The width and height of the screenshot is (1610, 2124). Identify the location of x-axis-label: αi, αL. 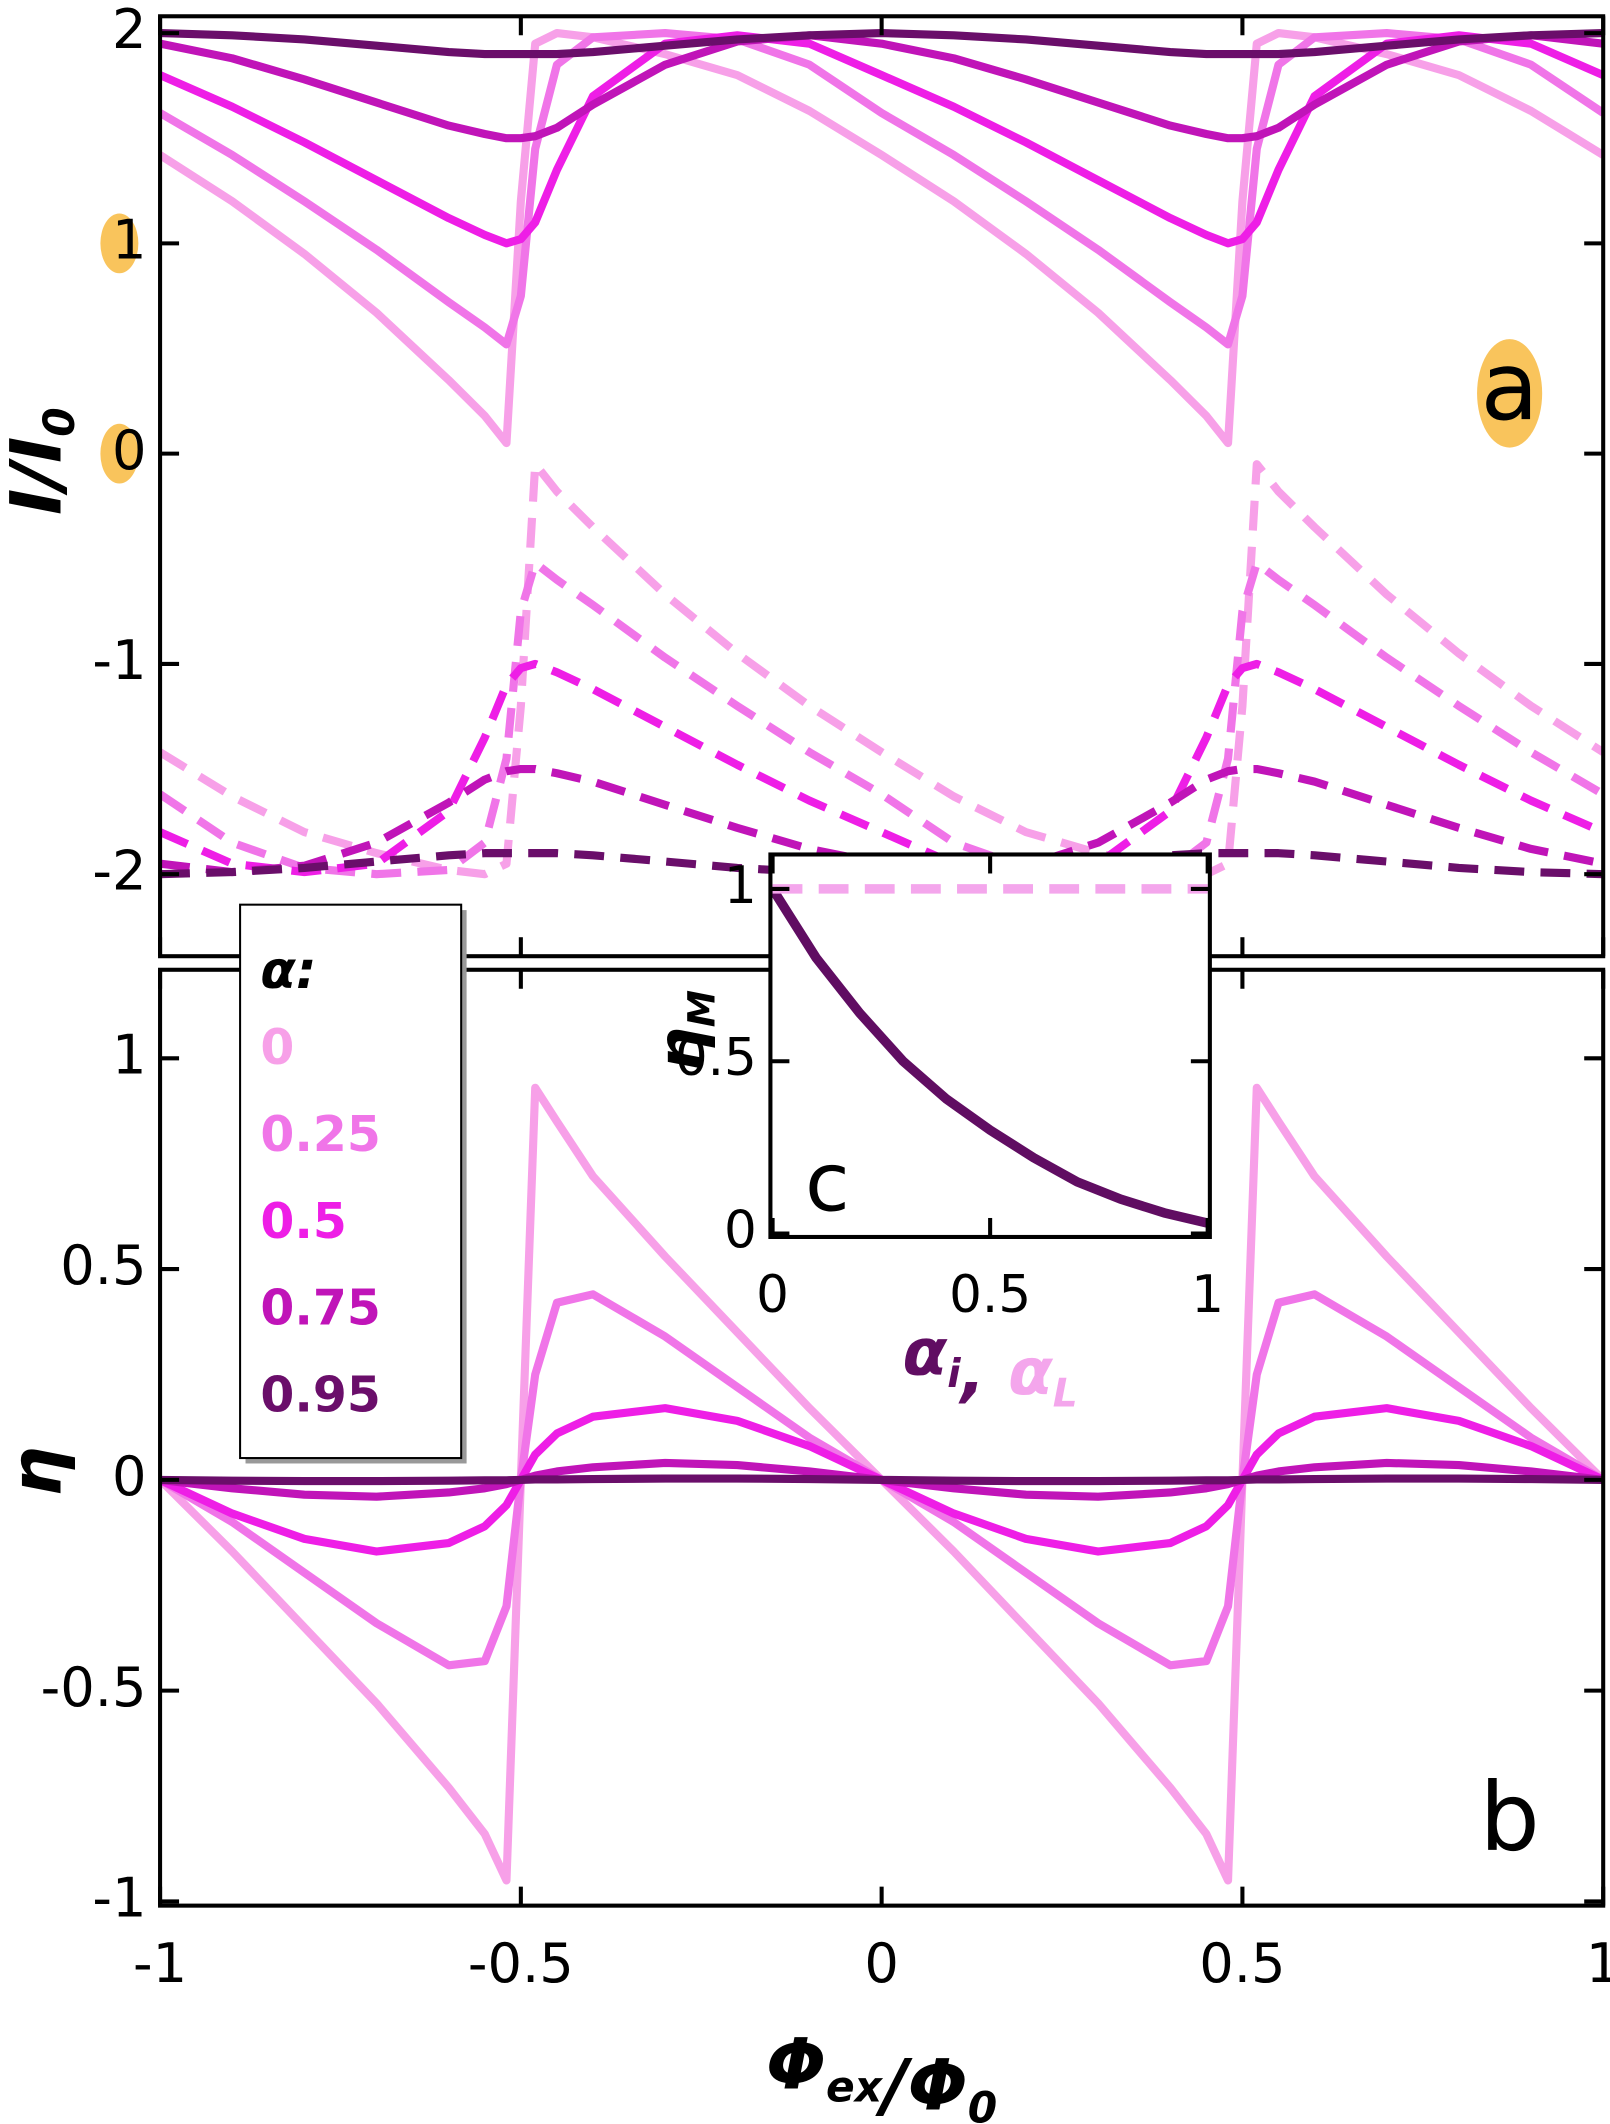
(990, 1365).